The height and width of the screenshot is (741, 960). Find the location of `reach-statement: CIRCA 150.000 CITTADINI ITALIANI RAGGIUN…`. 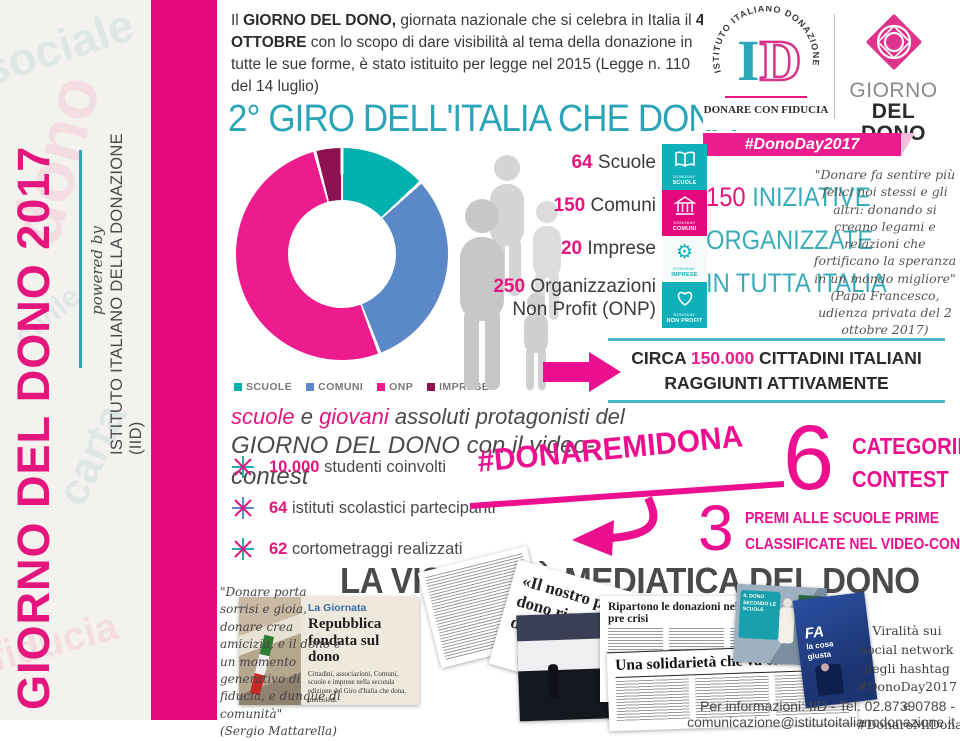

reach-statement: CIRCA 150.000 CITTADINI ITALIANI RAGGIUN… is located at coordinates (776, 371).